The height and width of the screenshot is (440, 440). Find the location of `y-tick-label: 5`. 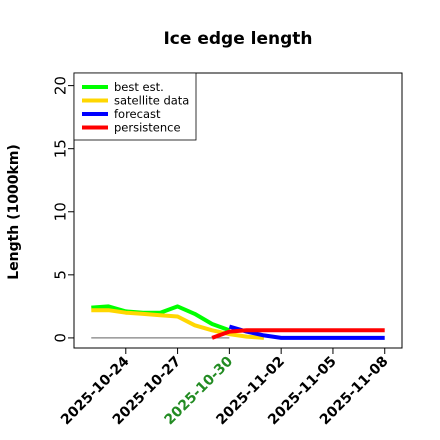

y-tick-label: 5 is located at coordinates (60, 275).